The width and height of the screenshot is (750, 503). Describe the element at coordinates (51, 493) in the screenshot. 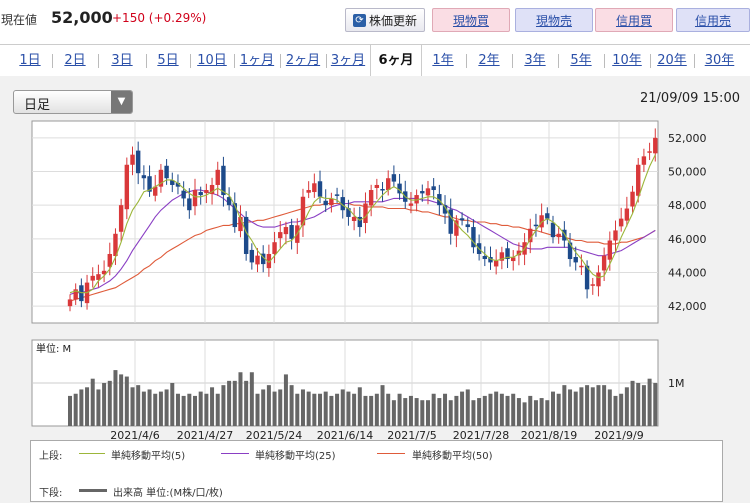

I see `legend-lower-label: 下段:` at that location.